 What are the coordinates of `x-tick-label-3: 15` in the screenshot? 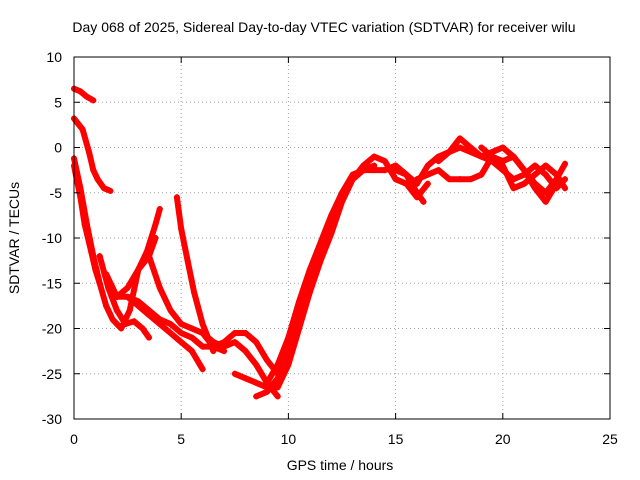 It's located at (396, 439).